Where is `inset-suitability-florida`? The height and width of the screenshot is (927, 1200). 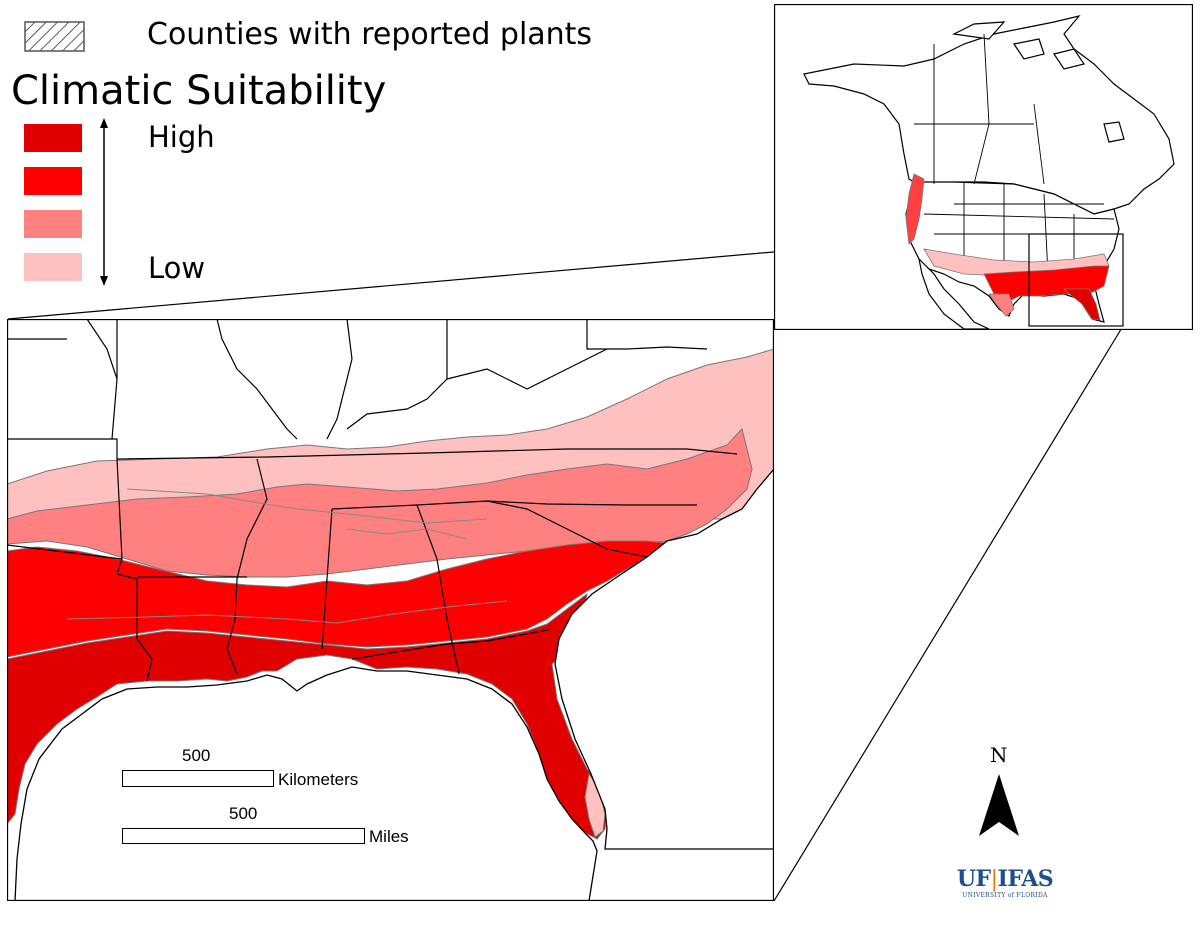
inset-suitability-florida is located at coordinates (1081, 304).